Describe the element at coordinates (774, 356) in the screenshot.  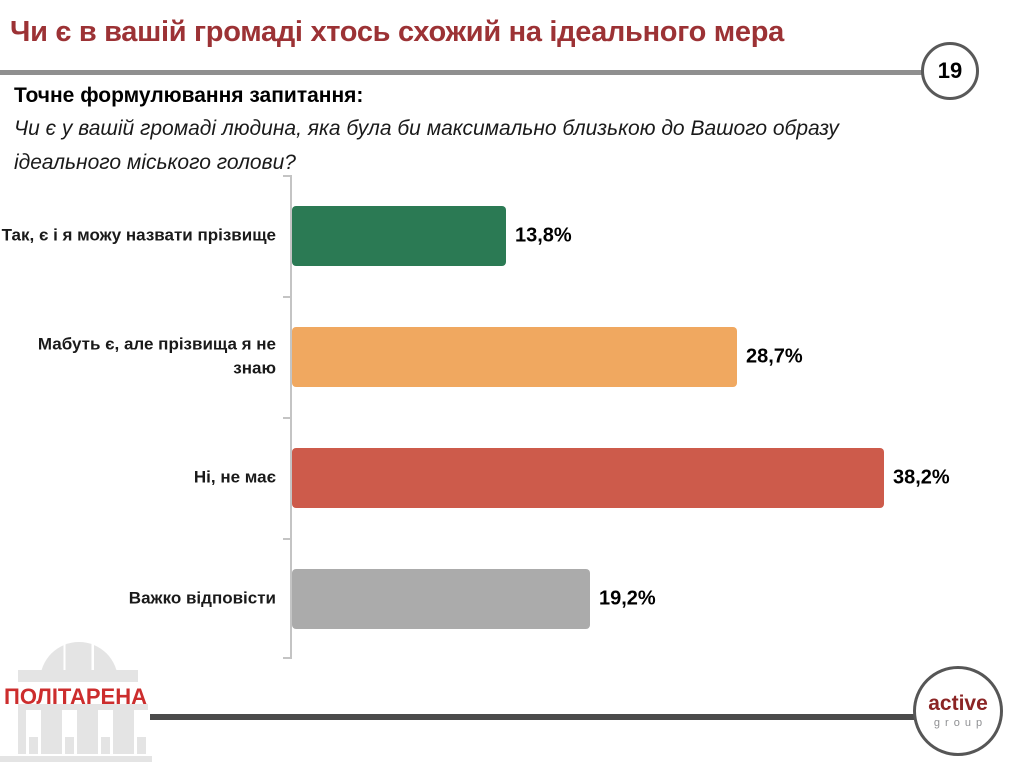
I see `value-label: 28,7%` at that location.